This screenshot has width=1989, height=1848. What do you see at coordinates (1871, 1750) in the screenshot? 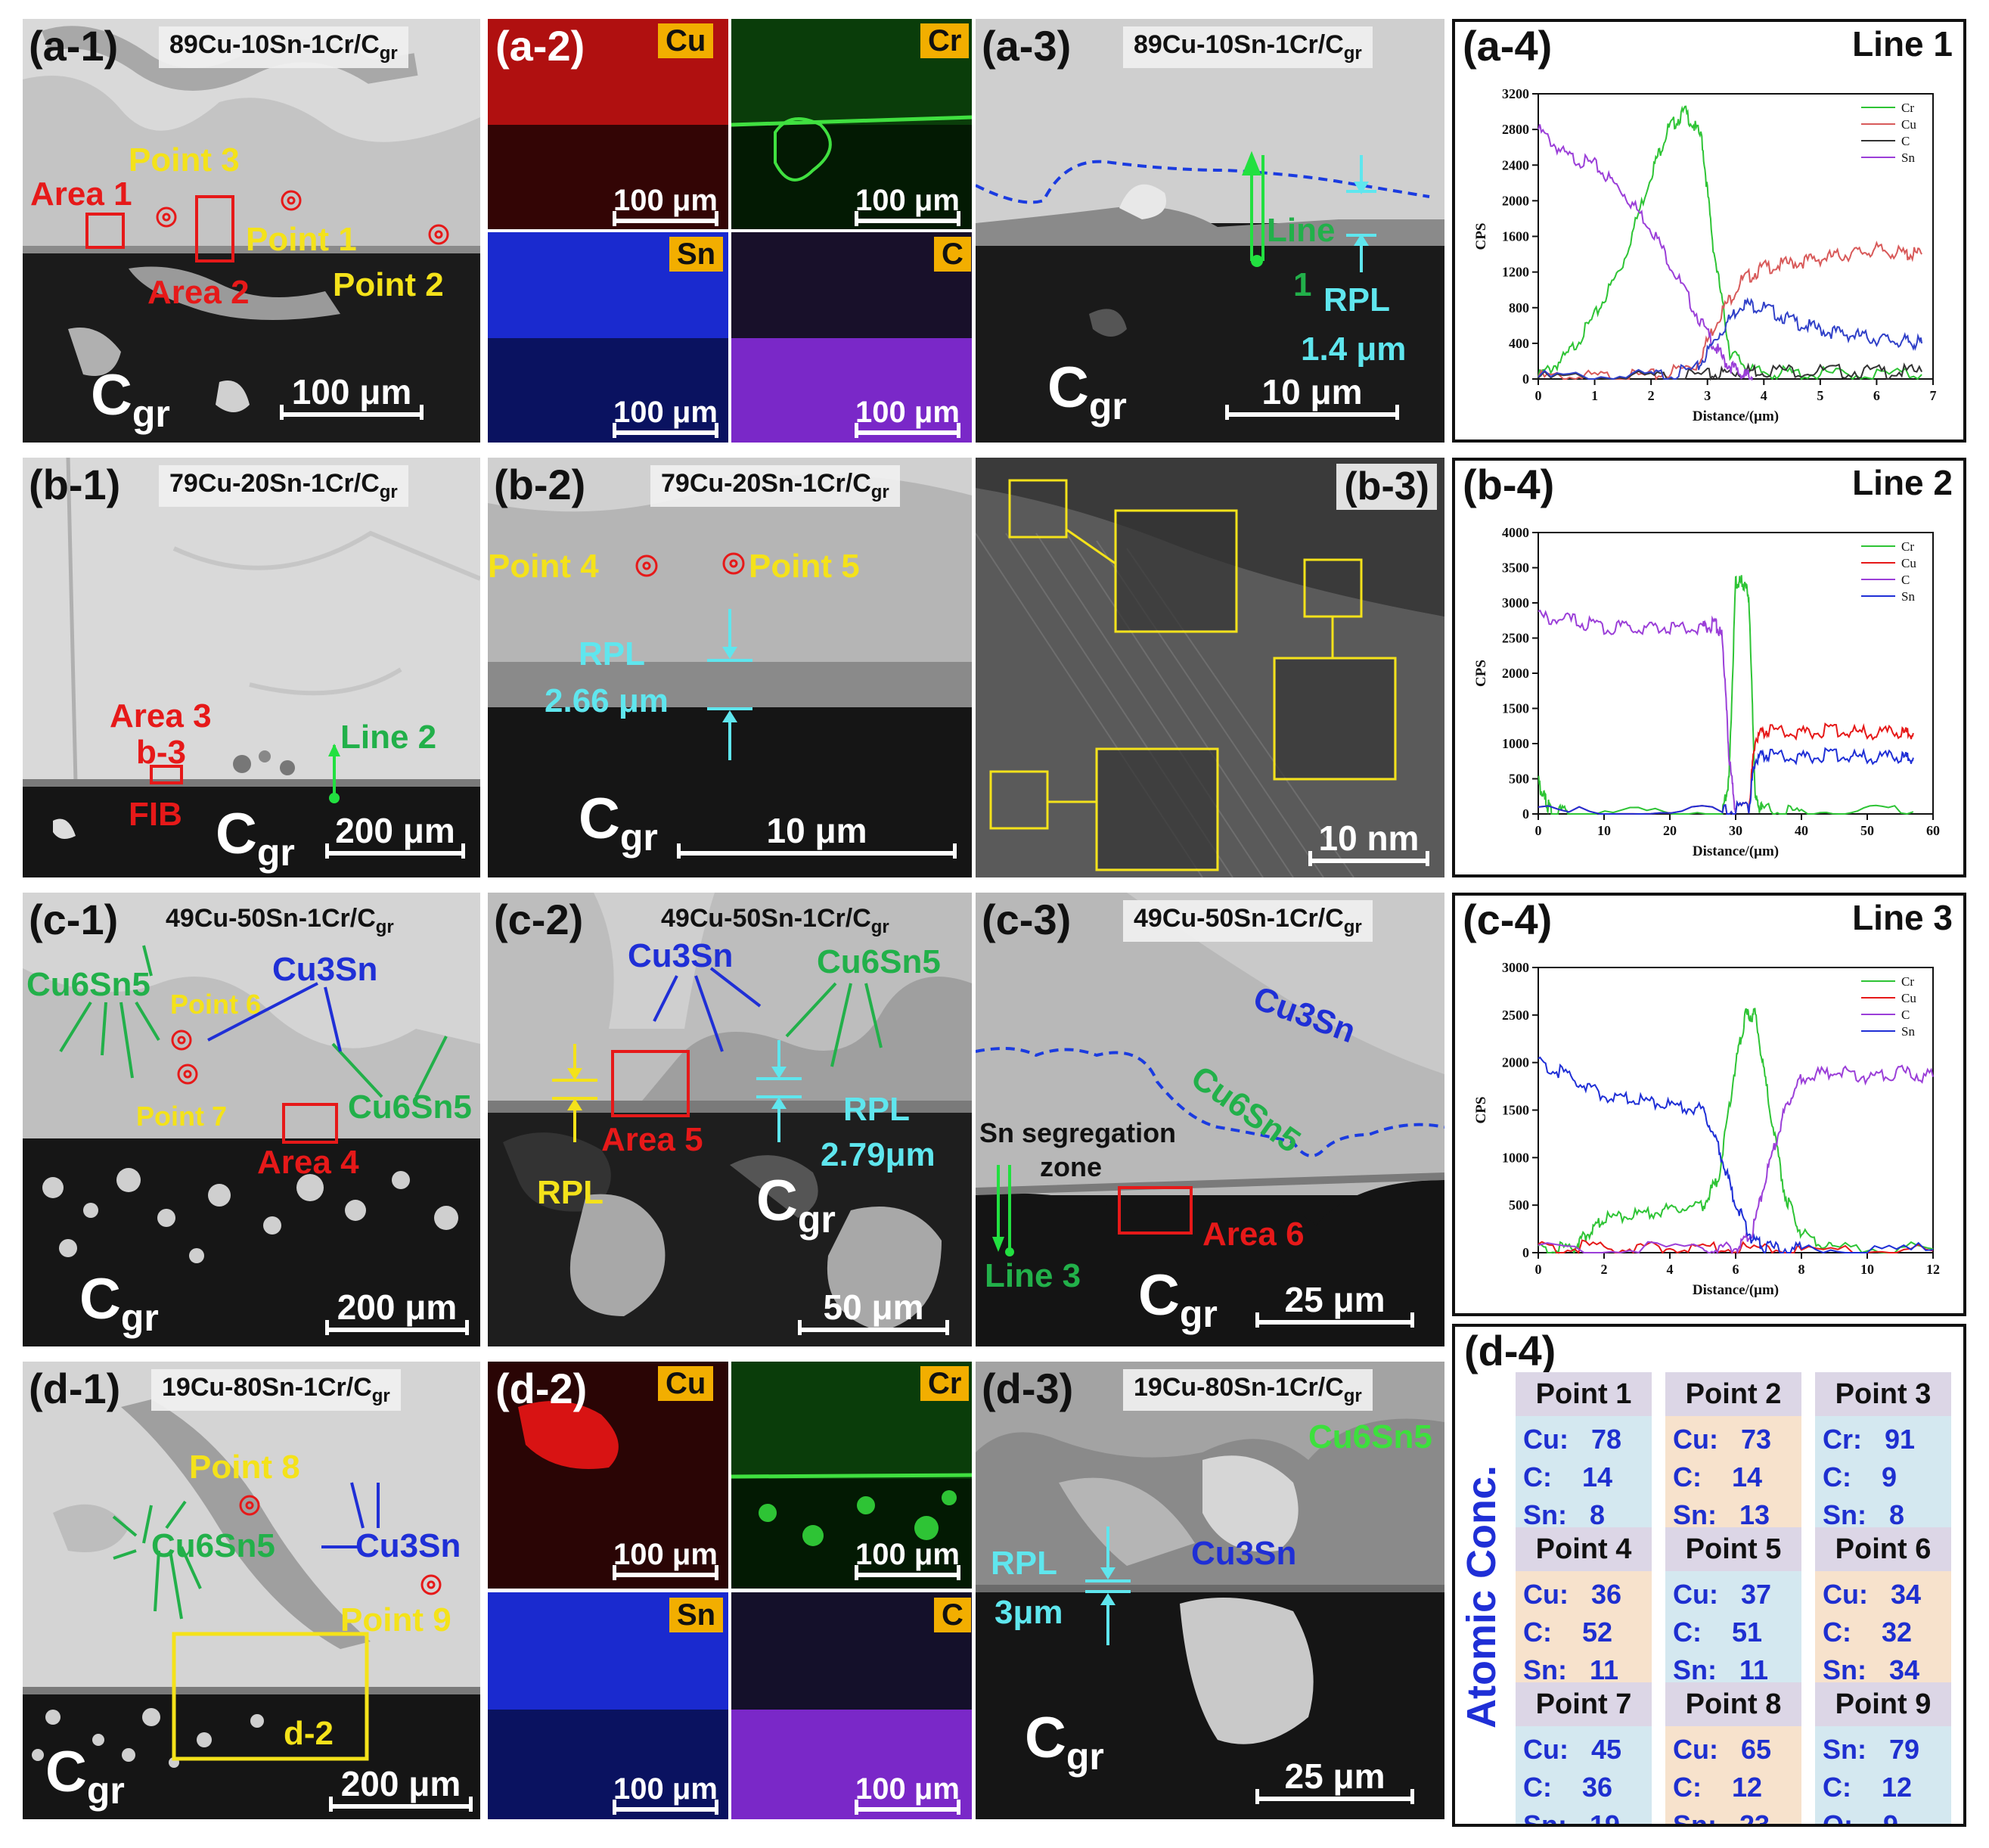
I see `element-value: Sn: 79` at bounding box center [1871, 1750].